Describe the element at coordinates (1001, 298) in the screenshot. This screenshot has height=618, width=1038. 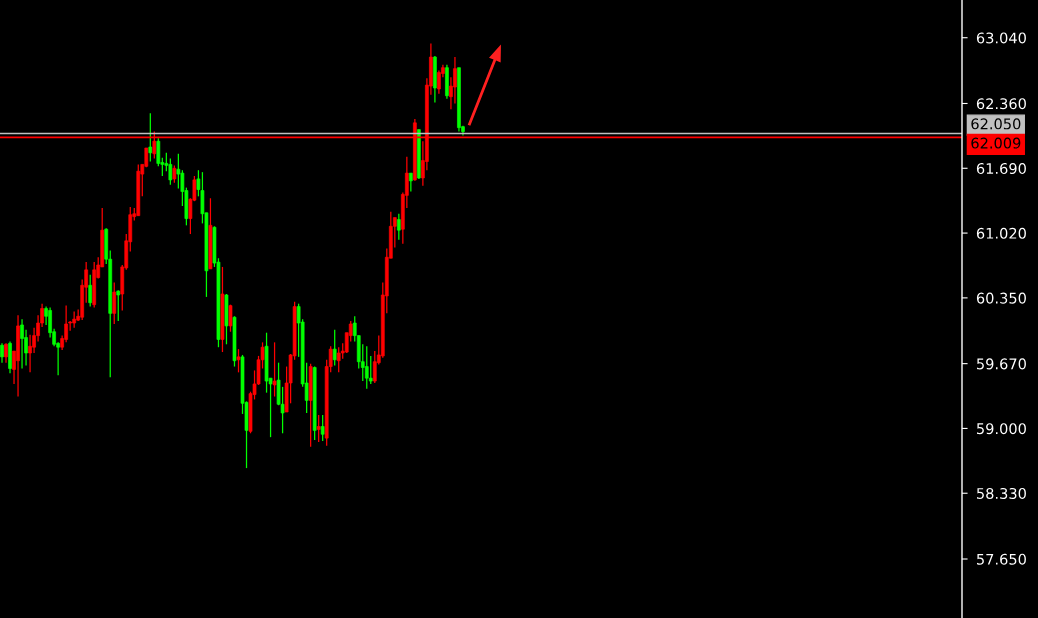
I see `y-tick-label: 60.350` at that location.